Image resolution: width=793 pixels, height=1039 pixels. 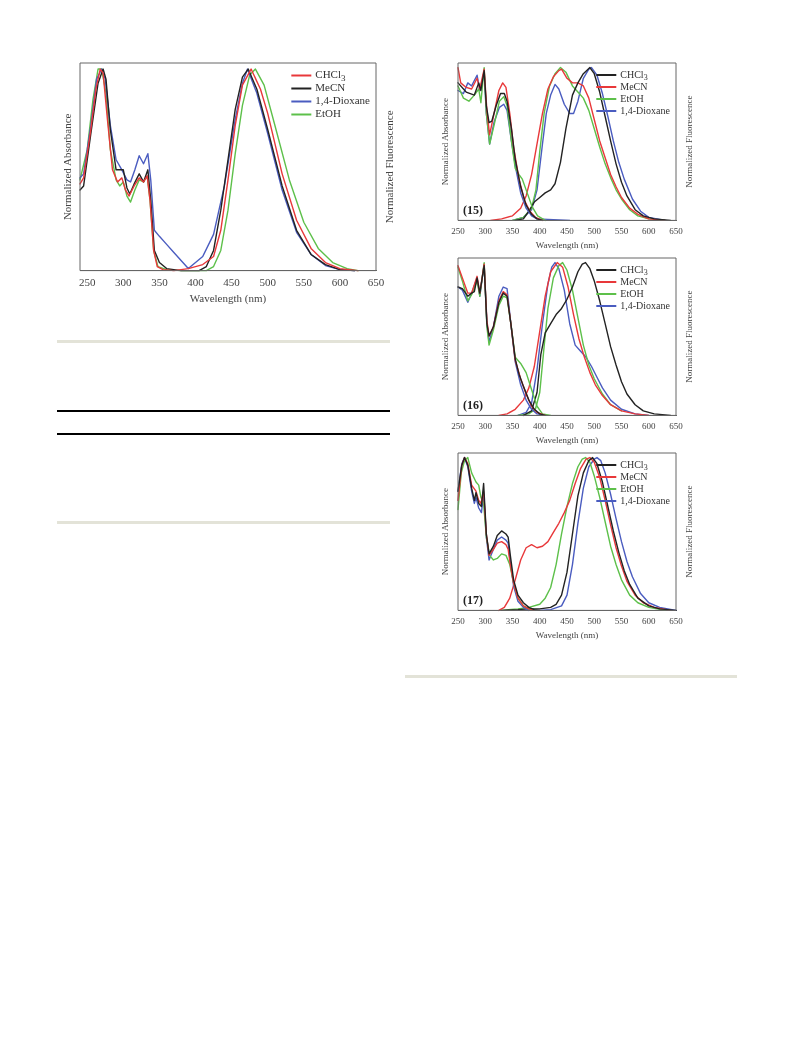 What do you see at coordinates (473, 405) in the screenshot?
I see `annotation: (16)` at bounding box center [473, 405].